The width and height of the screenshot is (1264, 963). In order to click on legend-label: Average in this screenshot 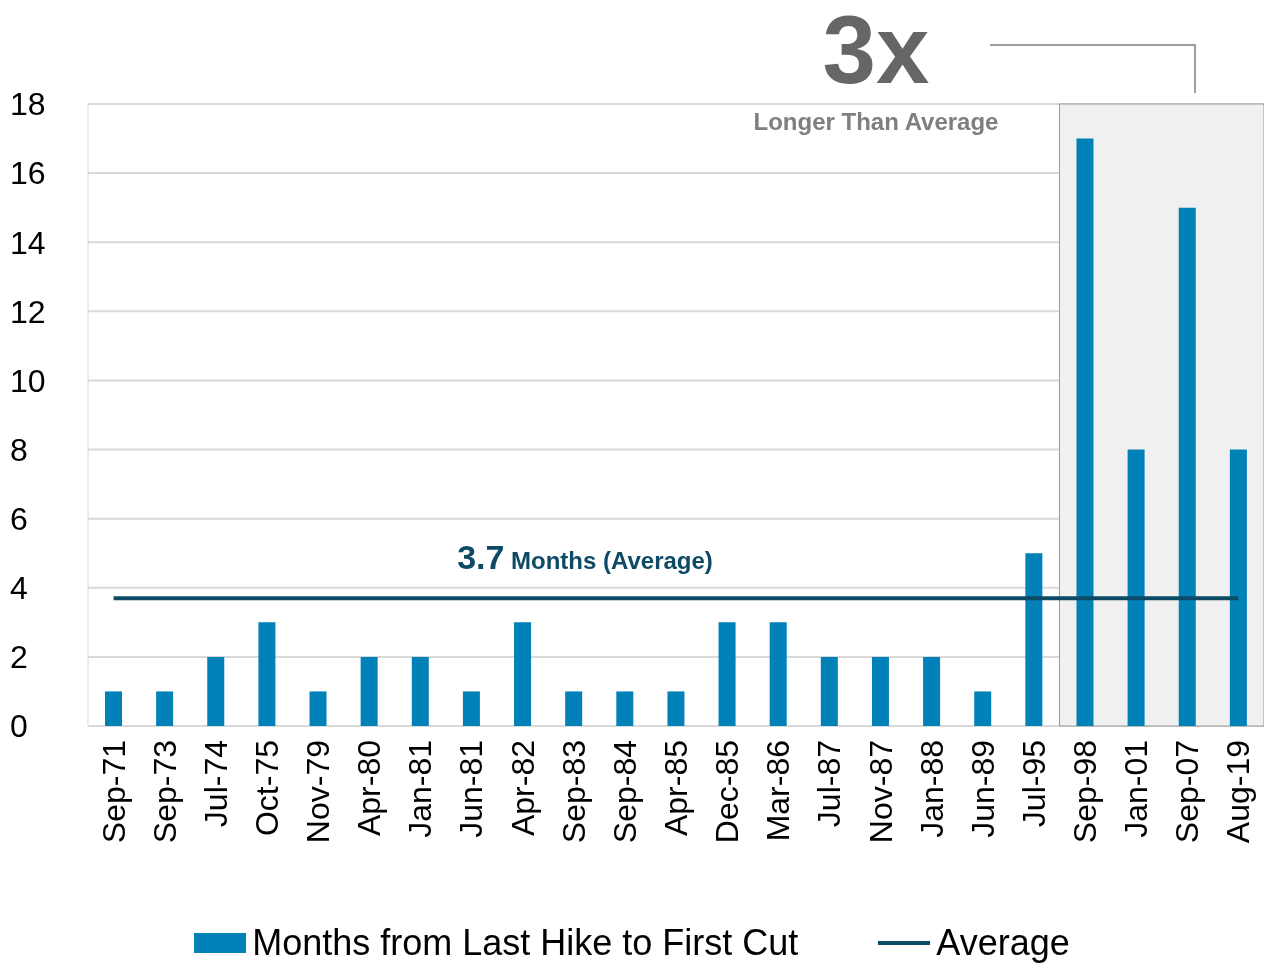, I will do `click(1003, 942)`.